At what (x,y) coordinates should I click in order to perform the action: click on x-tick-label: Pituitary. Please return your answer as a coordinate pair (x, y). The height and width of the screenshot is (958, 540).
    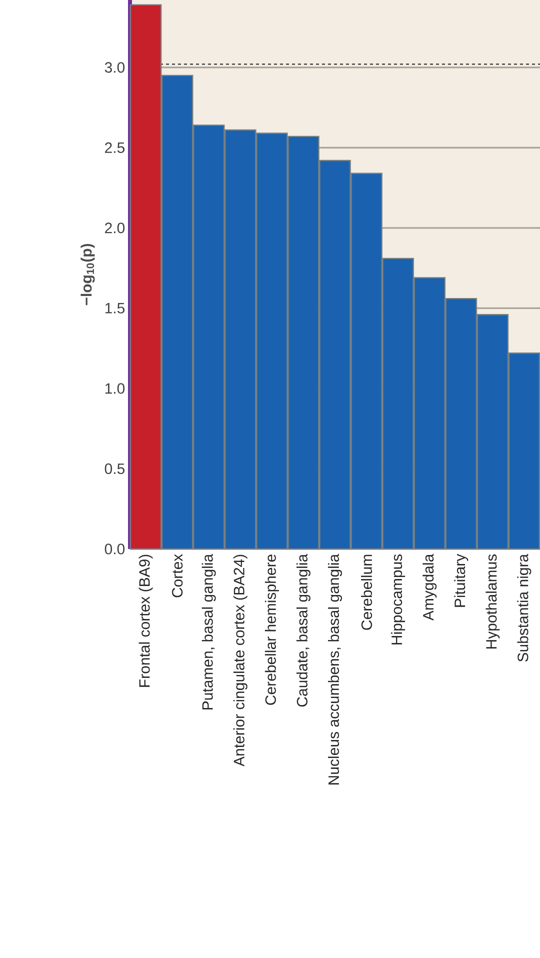
    Looking at the image, I should click on (461, 580).